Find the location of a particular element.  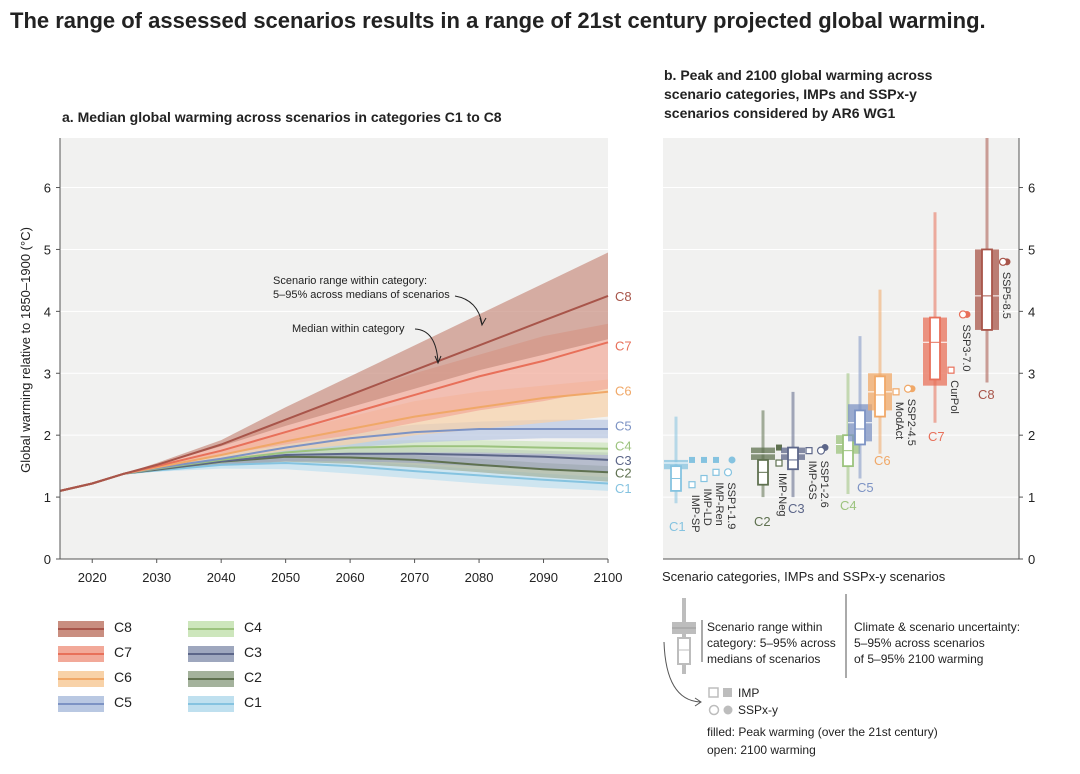

category-label-c6: C6 is located at coordinates (882, 460).